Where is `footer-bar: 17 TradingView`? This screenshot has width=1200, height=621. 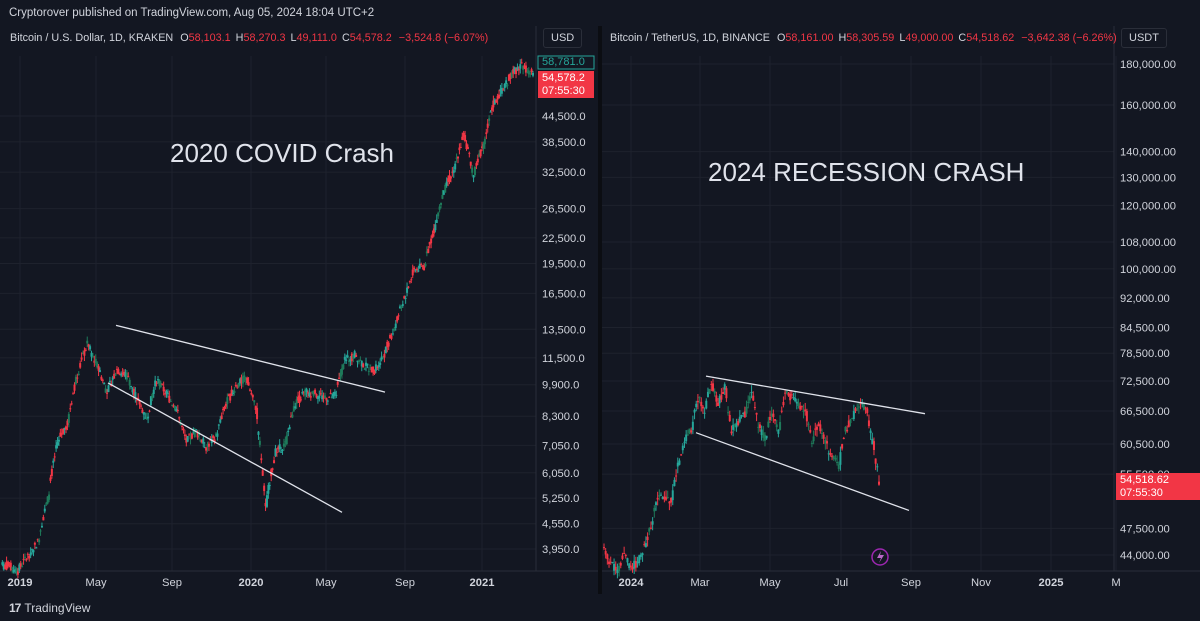
footer-bar: 17 TradingView is located at coordinates (600, 607).